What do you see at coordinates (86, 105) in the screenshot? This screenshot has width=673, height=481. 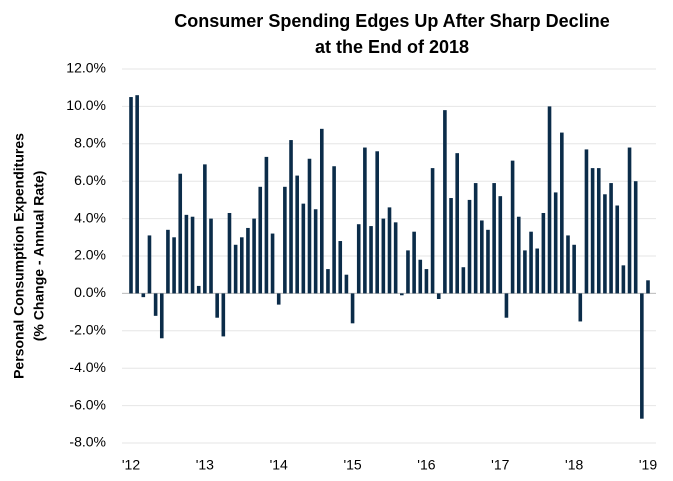 I see `y-tick-label: 10.0%` at bounding box center [86, 105].